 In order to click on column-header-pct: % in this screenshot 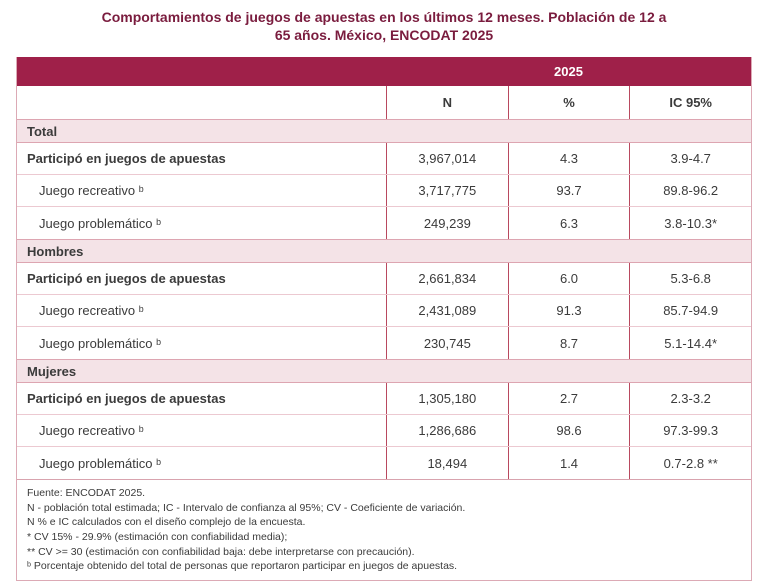, I will do `click(568, 102)`.